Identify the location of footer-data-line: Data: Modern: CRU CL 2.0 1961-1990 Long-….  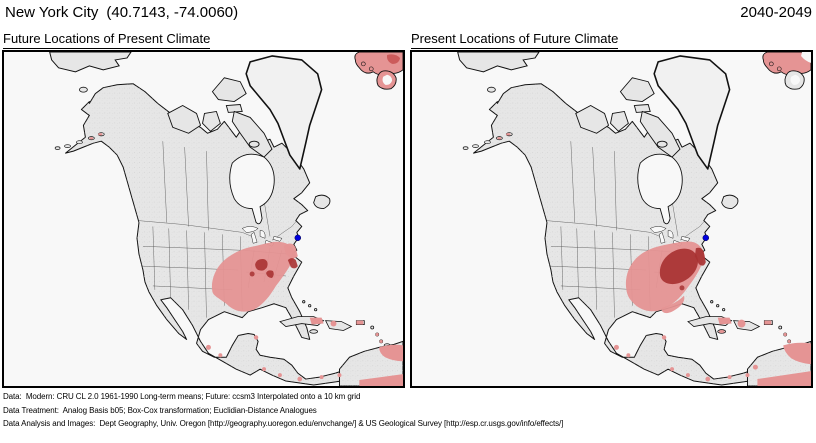
(182, 396).